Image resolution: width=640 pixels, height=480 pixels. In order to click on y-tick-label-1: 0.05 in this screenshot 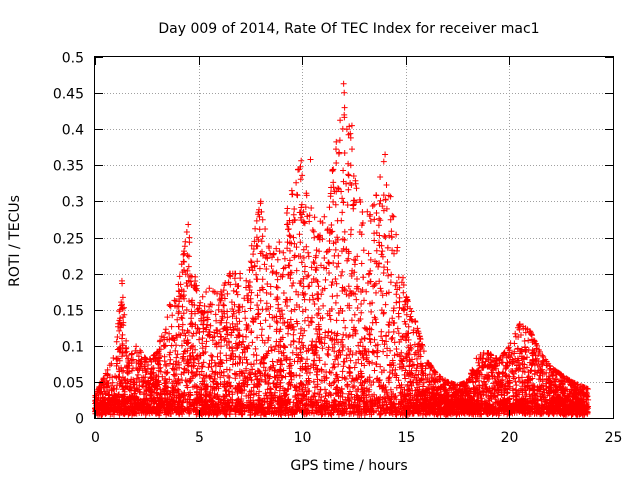, I will do `click(68, 384)`.